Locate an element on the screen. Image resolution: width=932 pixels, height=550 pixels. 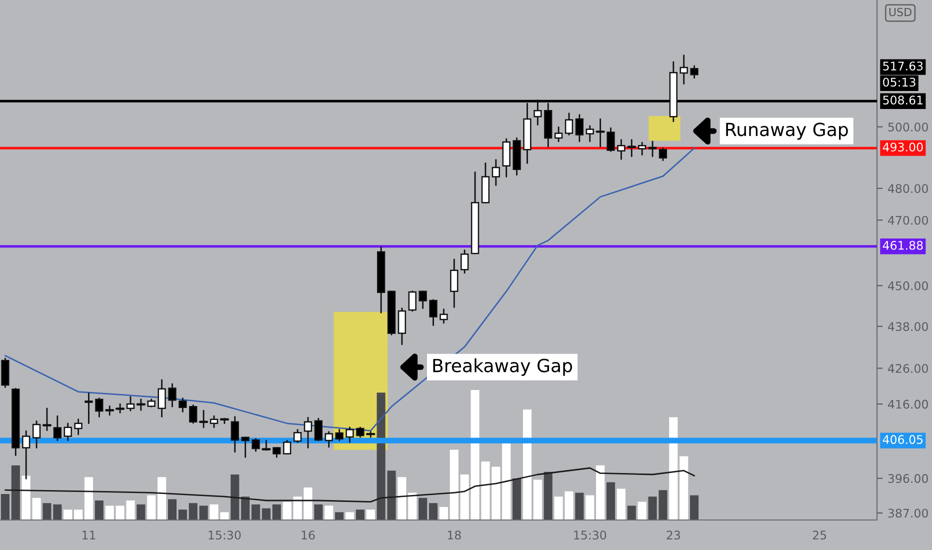
y-tick-label: 396.00 is located at coordinates (908, 478).